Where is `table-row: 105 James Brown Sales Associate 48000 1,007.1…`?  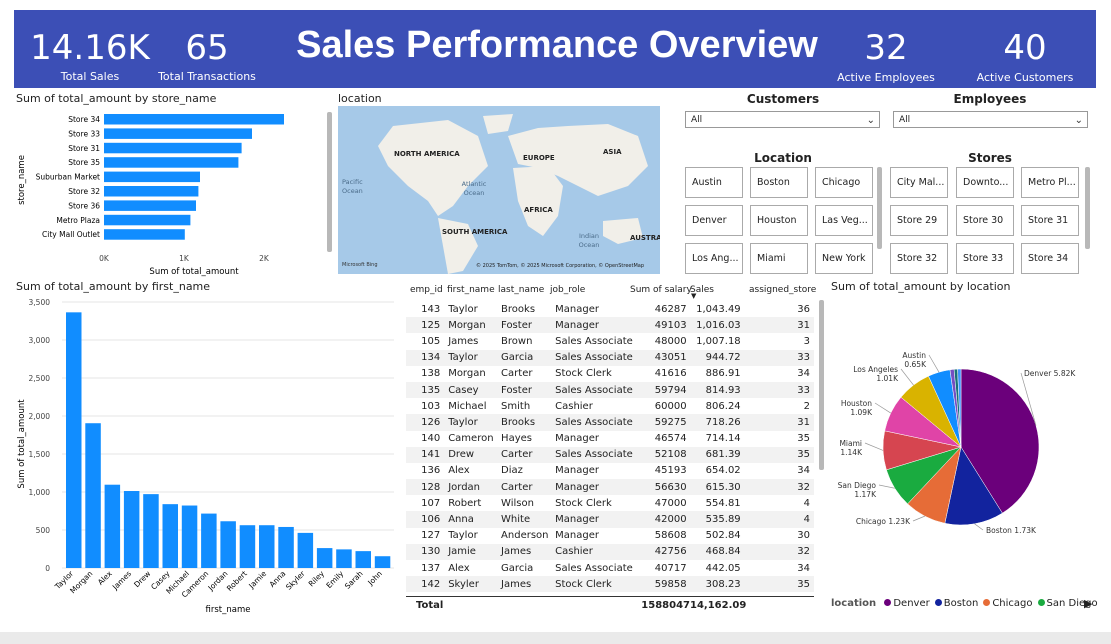
table-row: 105 James Brown Sales Associate 48000 1,007.1… is located at coordinates (610, 341).